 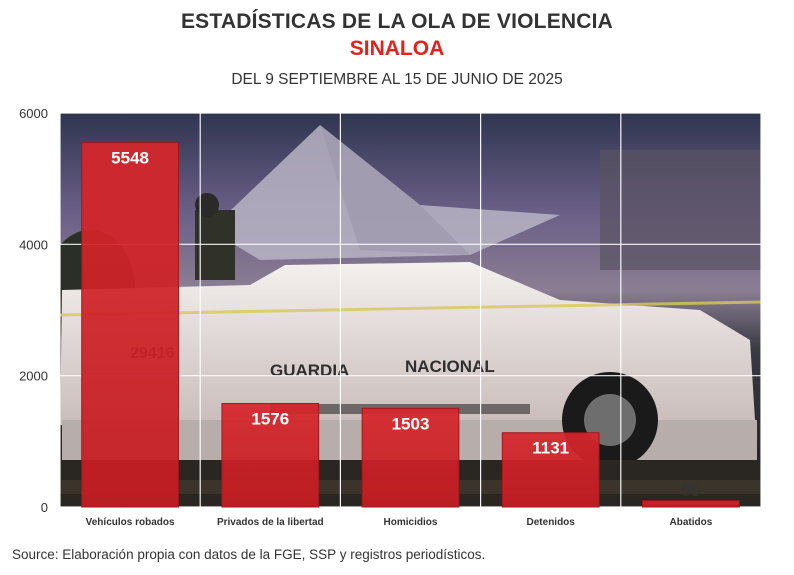 I want to click on svg-text: GUARDIA, so click(x=309, y=370).